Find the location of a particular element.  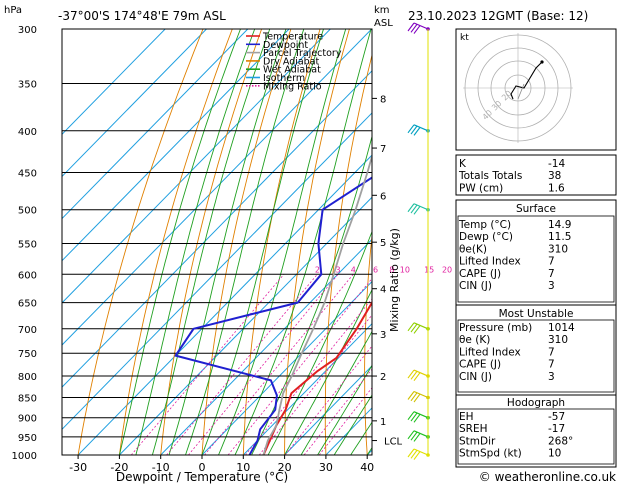

hodograph-end-marker is located at coordinates (542, 62).